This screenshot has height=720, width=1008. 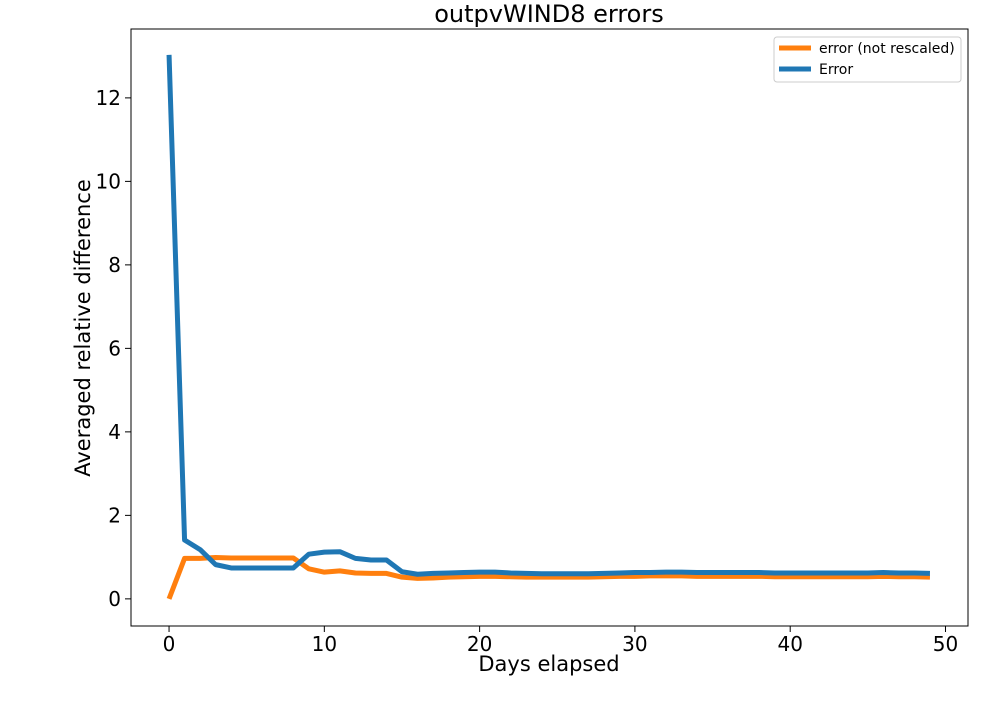 What do you see at coordinates (169, 644) in the screenshot?
I see `x-tick-label: 0` at bounding box center [169, 644].